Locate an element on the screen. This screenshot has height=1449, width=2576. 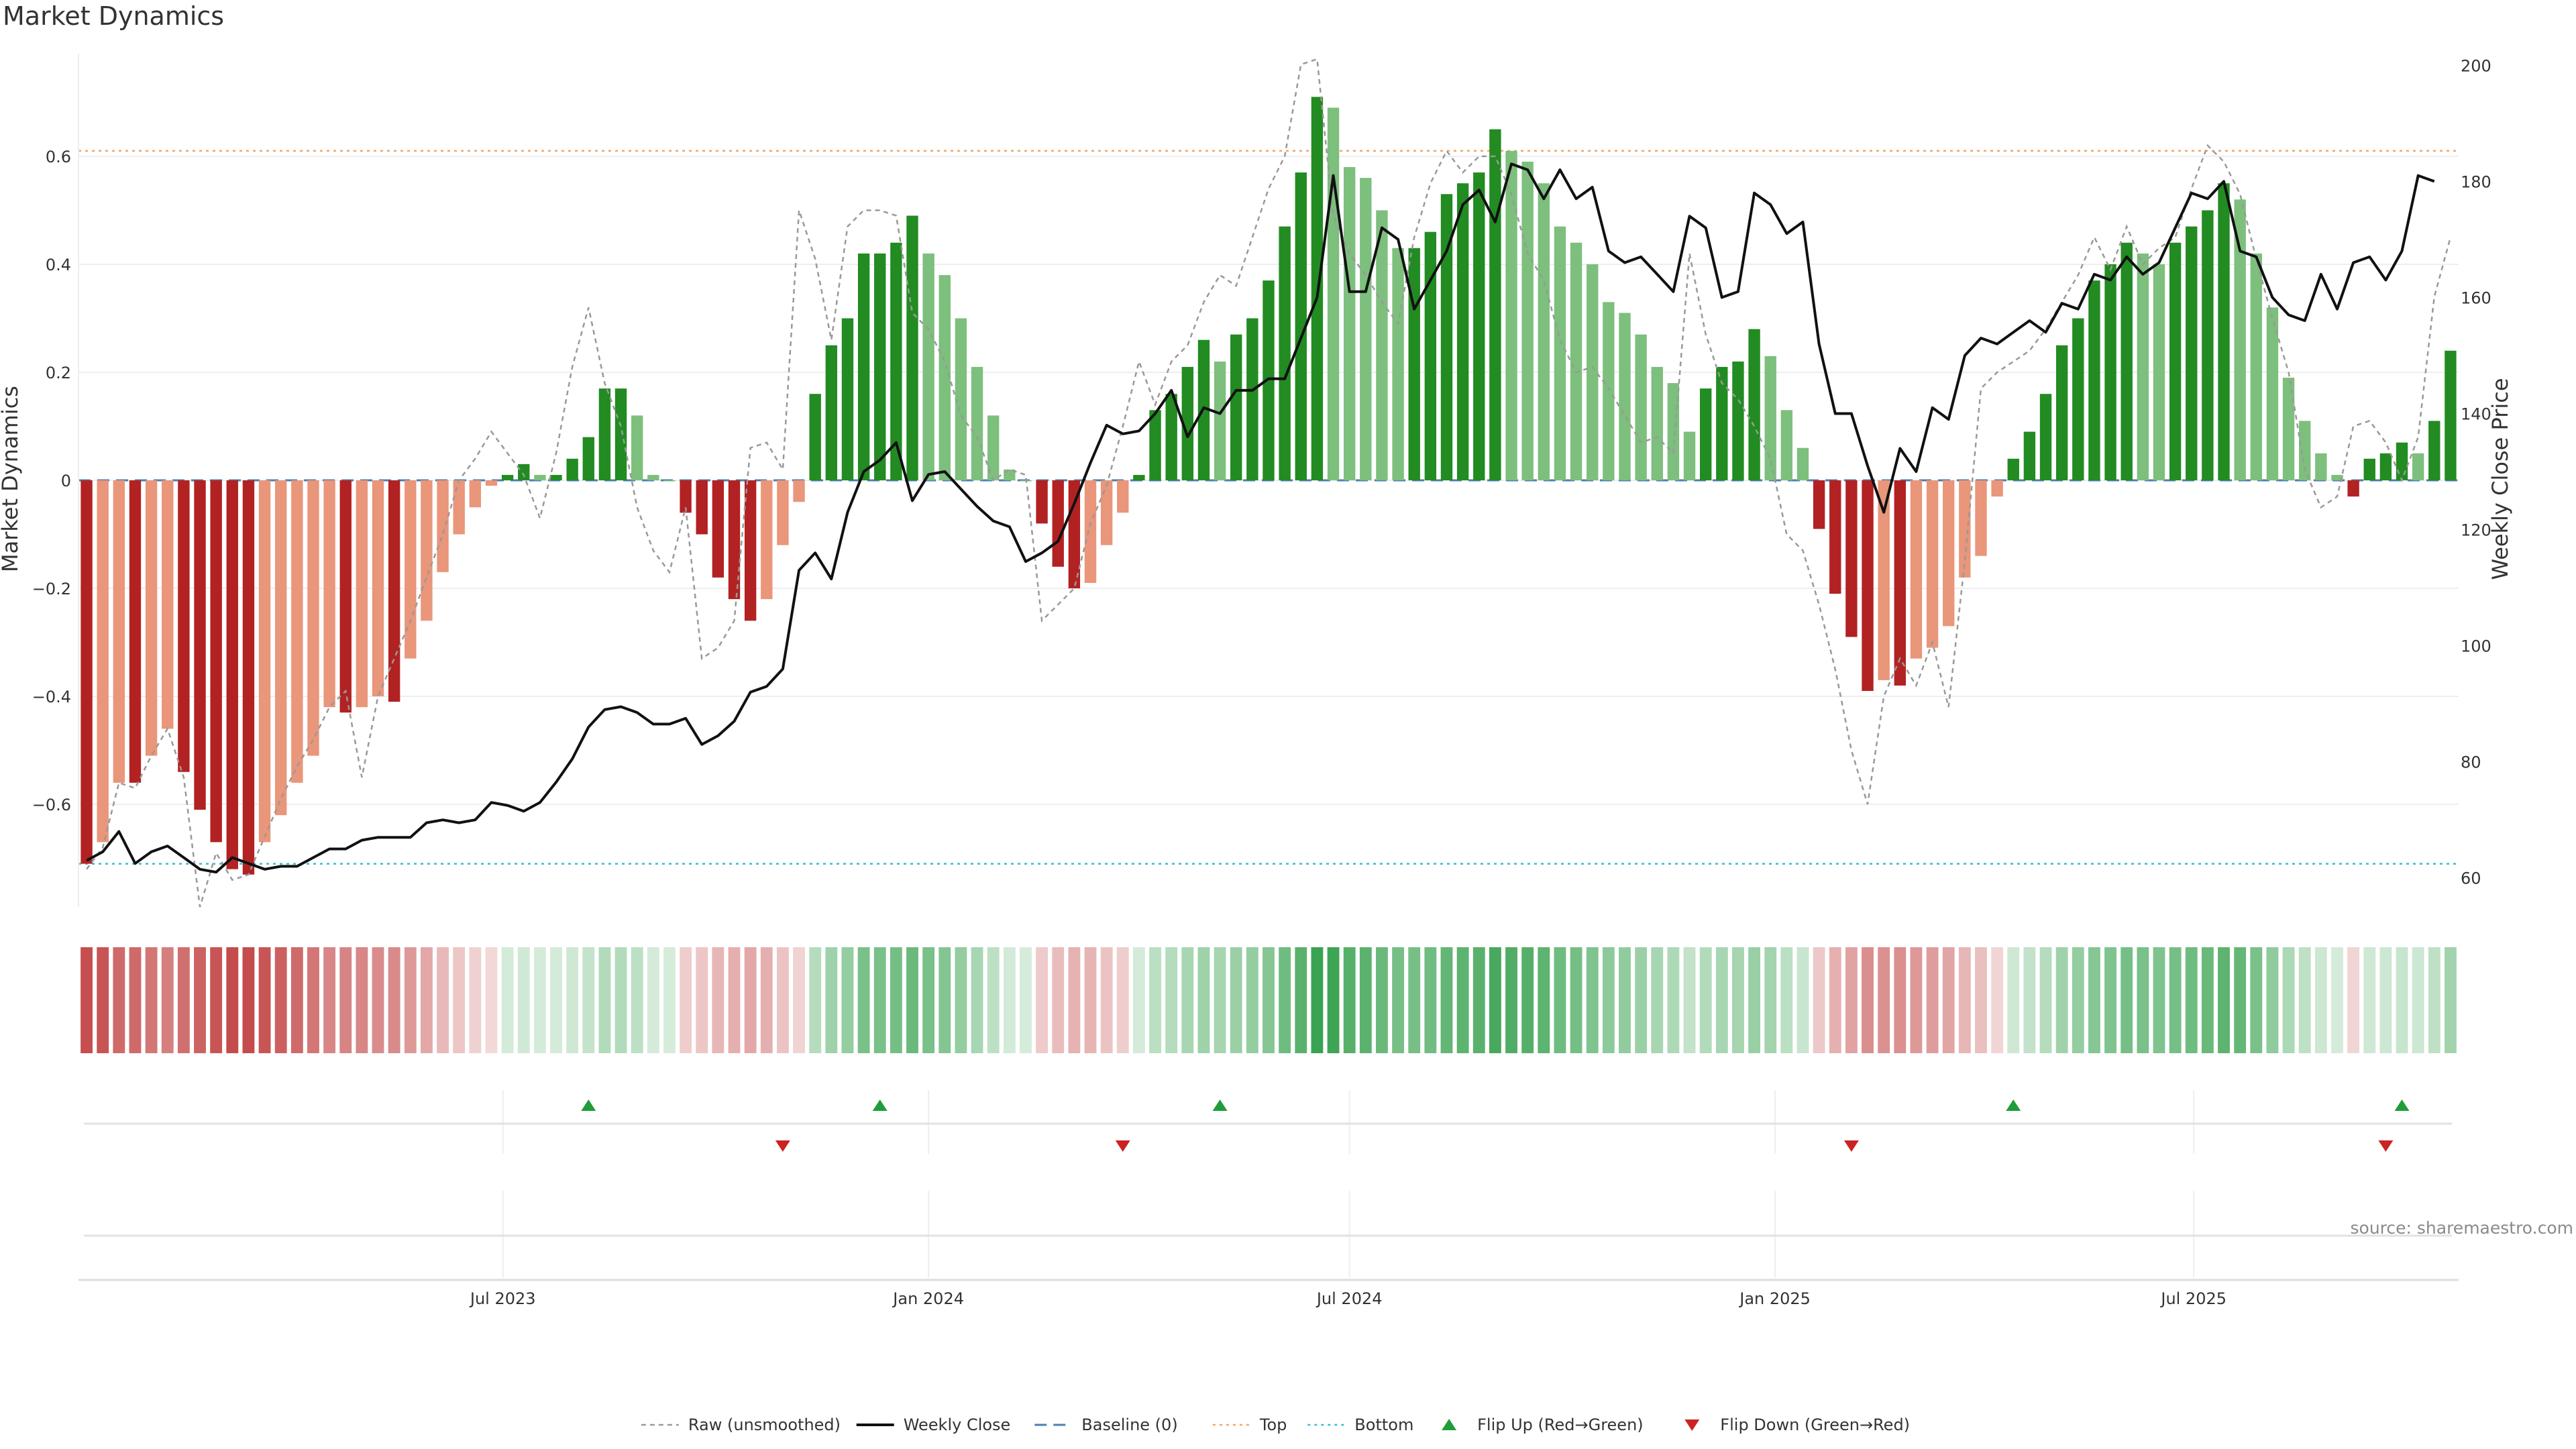
y-tick-label: 0.4 is located at coordinates (58, 265).